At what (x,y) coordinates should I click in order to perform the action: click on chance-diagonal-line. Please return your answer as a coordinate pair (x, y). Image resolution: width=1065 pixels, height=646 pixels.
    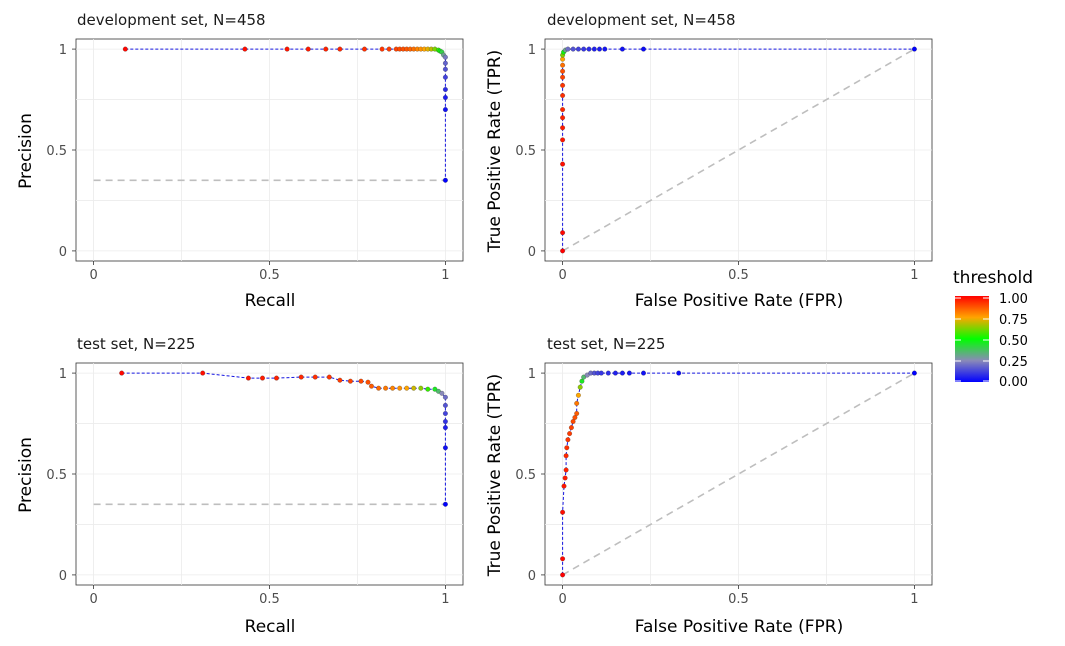
    Looking at the image, I should click on (738, 150).